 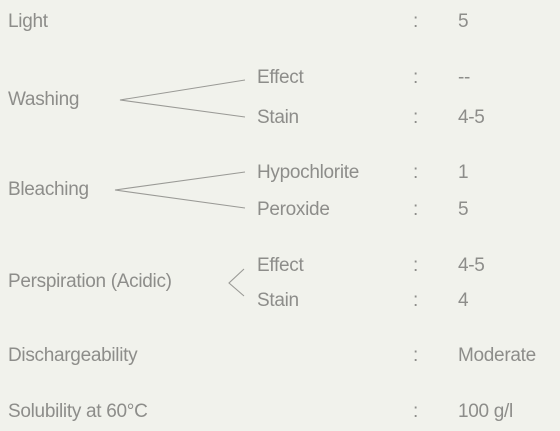 What do you see at coordinates (308, 172) in the screenshot?
I see `sub-label: Hypochlorite` at bounding box center [308, 172].